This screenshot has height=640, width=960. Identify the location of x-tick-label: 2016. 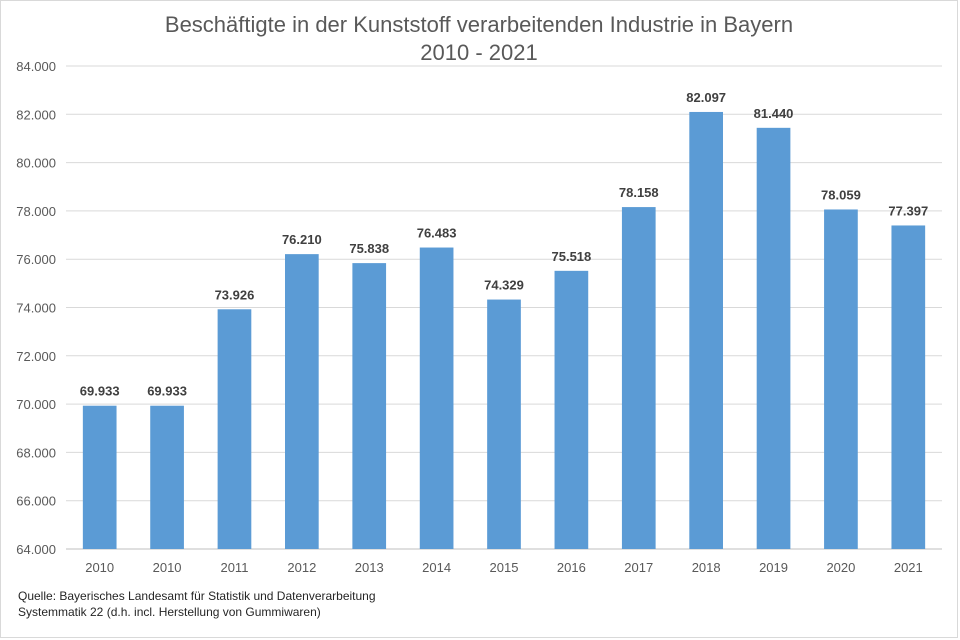
(571, 567).